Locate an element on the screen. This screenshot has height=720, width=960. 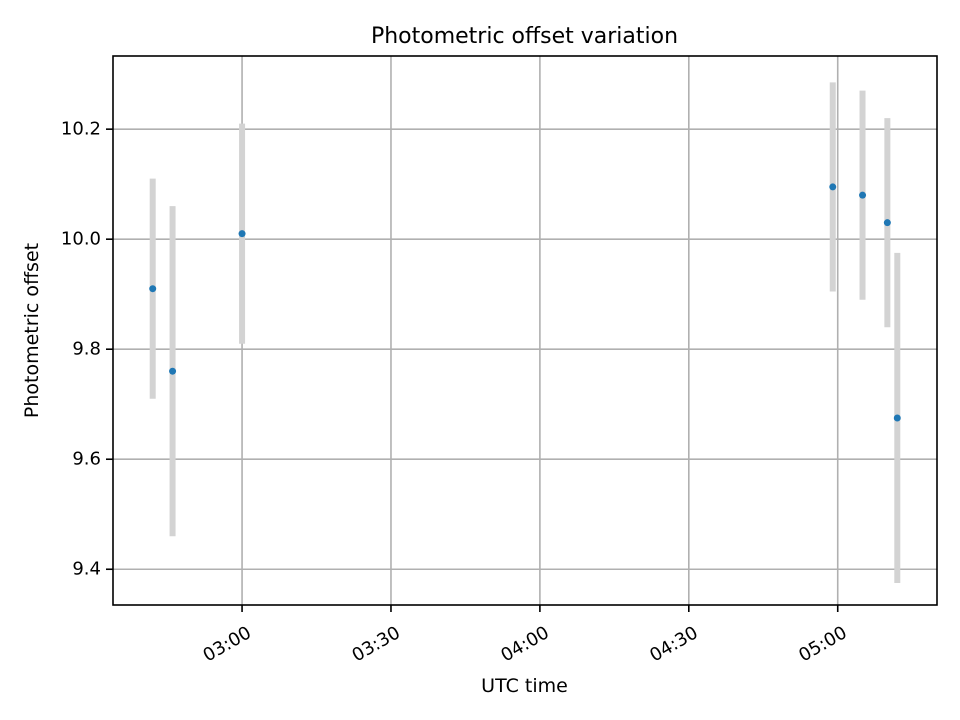
x-tick-label: 04:30 is located at coordinates (673, 644).